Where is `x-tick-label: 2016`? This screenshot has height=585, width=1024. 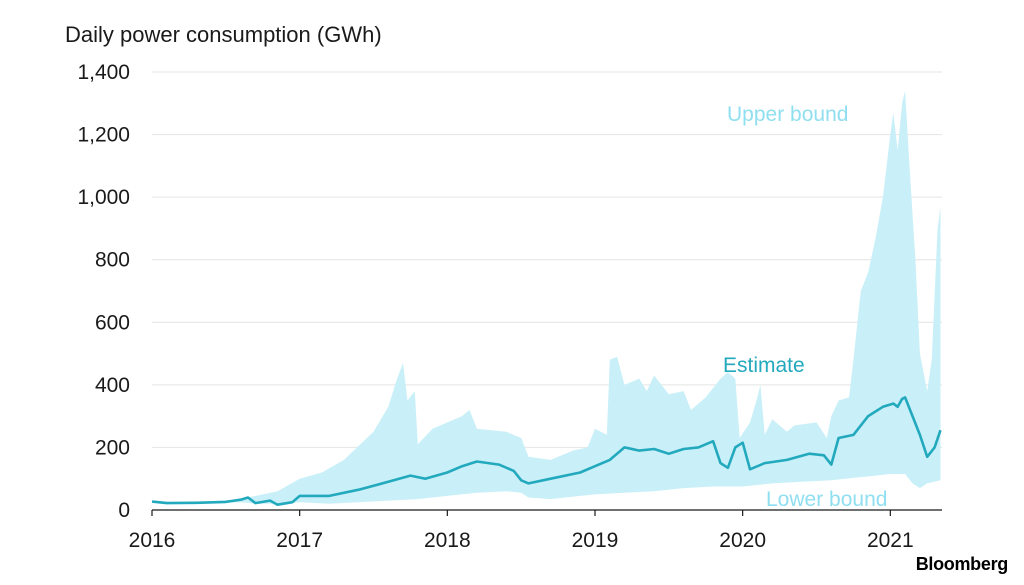 x-tick-label: 2016 is located at coordinates (152, 540).